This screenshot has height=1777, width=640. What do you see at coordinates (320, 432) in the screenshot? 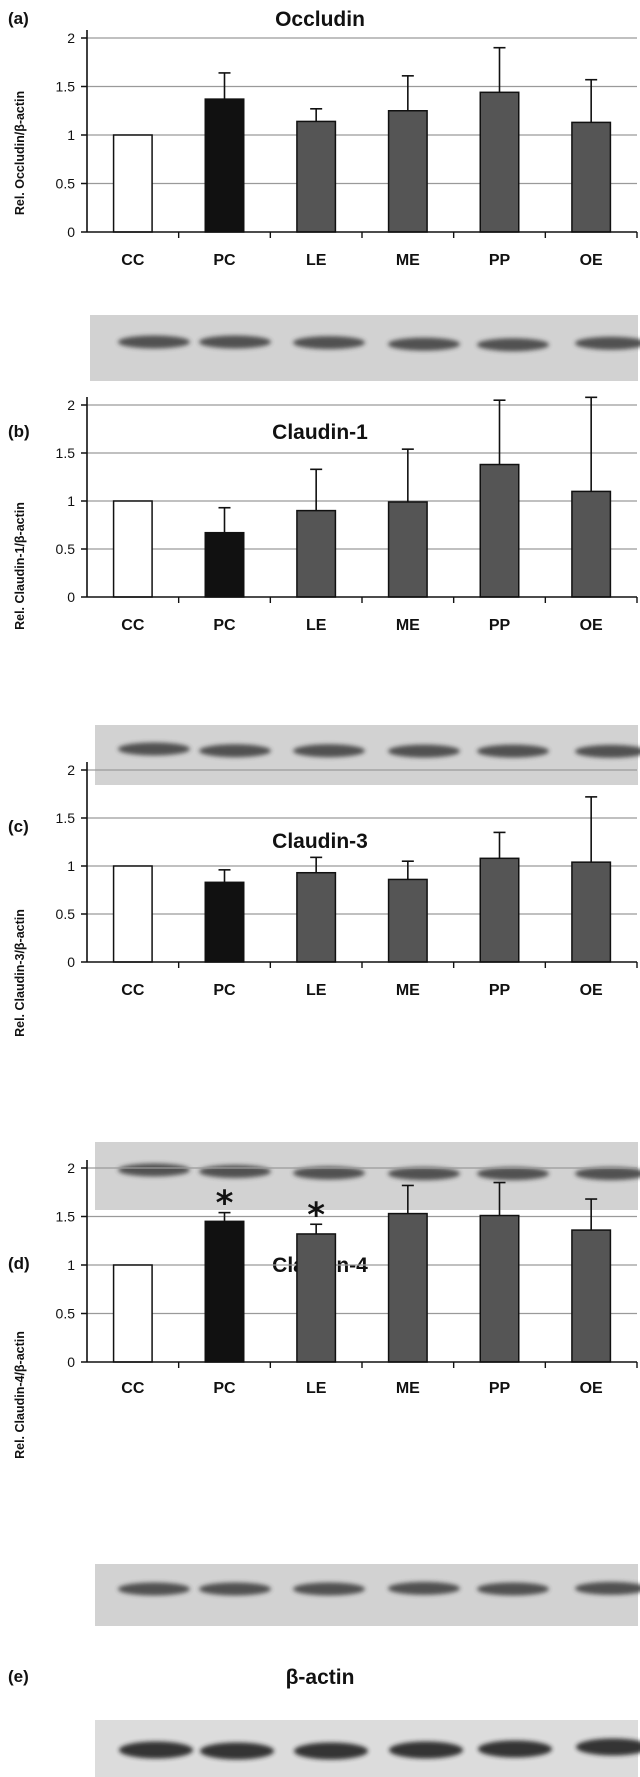
I see `chart-title: Claudin-1` at bounding box center [320, 432].